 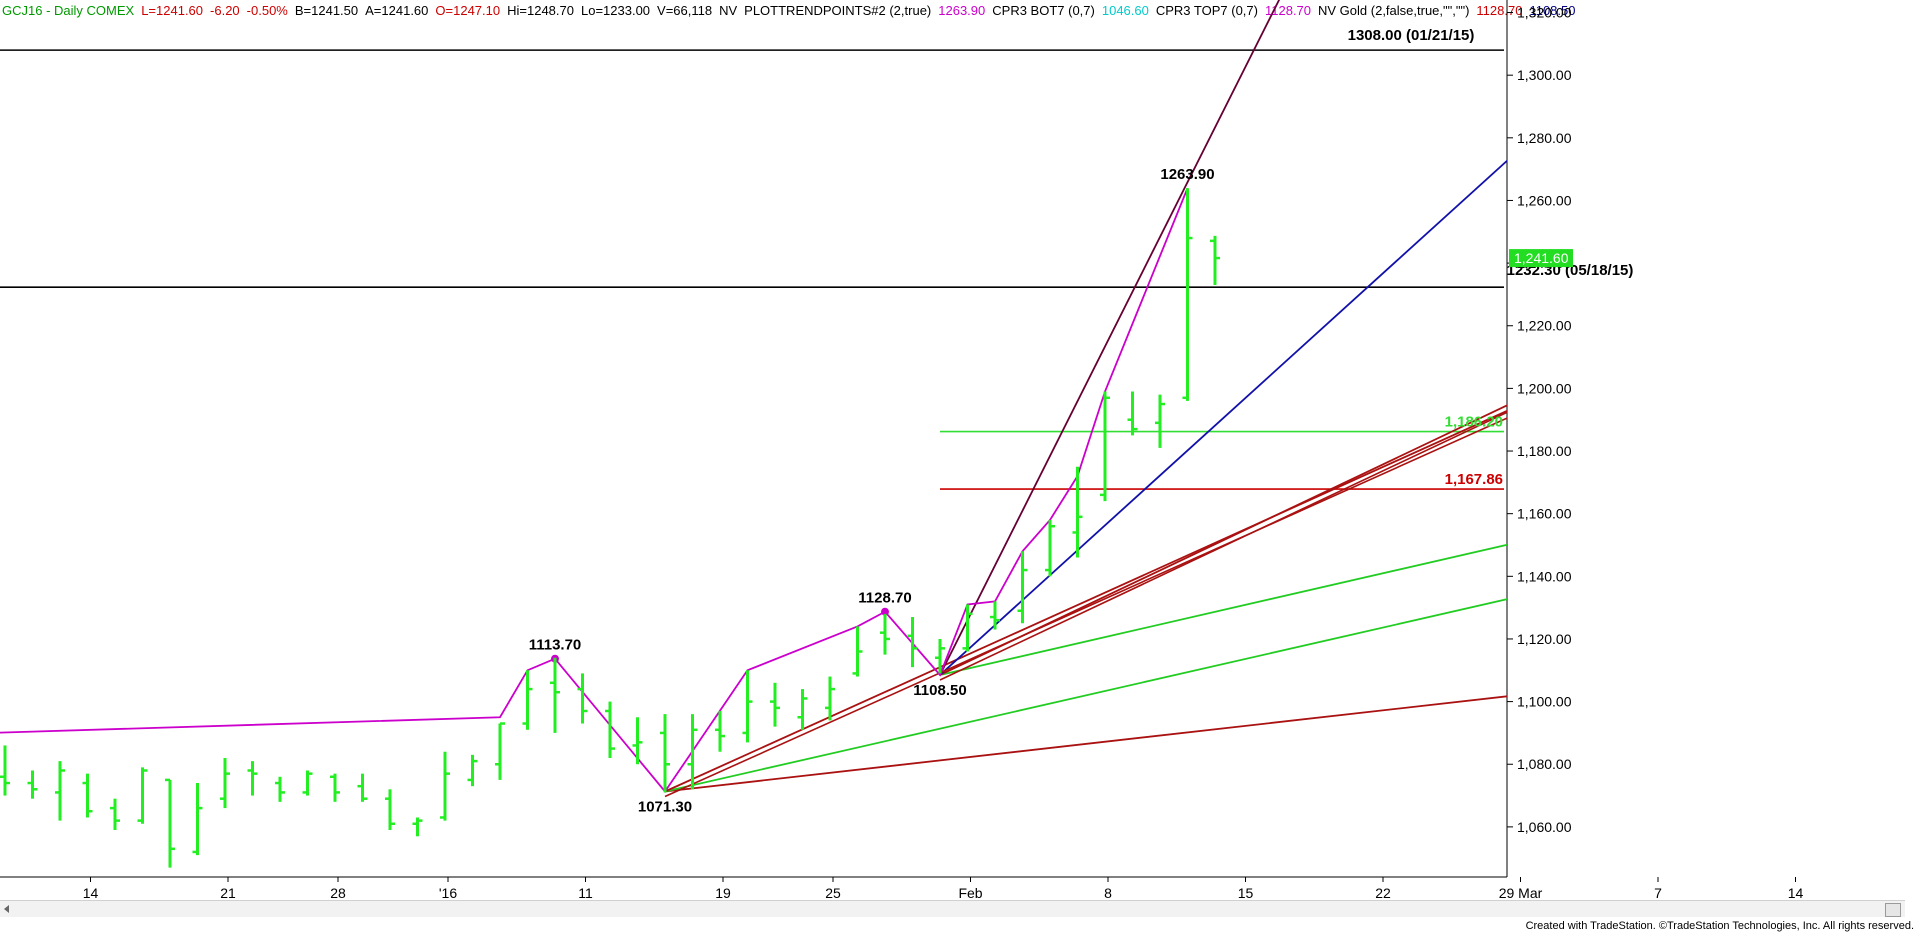 What do you see at coordinates (1521, 893) in the screenshot?
I see `x-tick-label: 29 Mar` at bounding box center [1521, 893].